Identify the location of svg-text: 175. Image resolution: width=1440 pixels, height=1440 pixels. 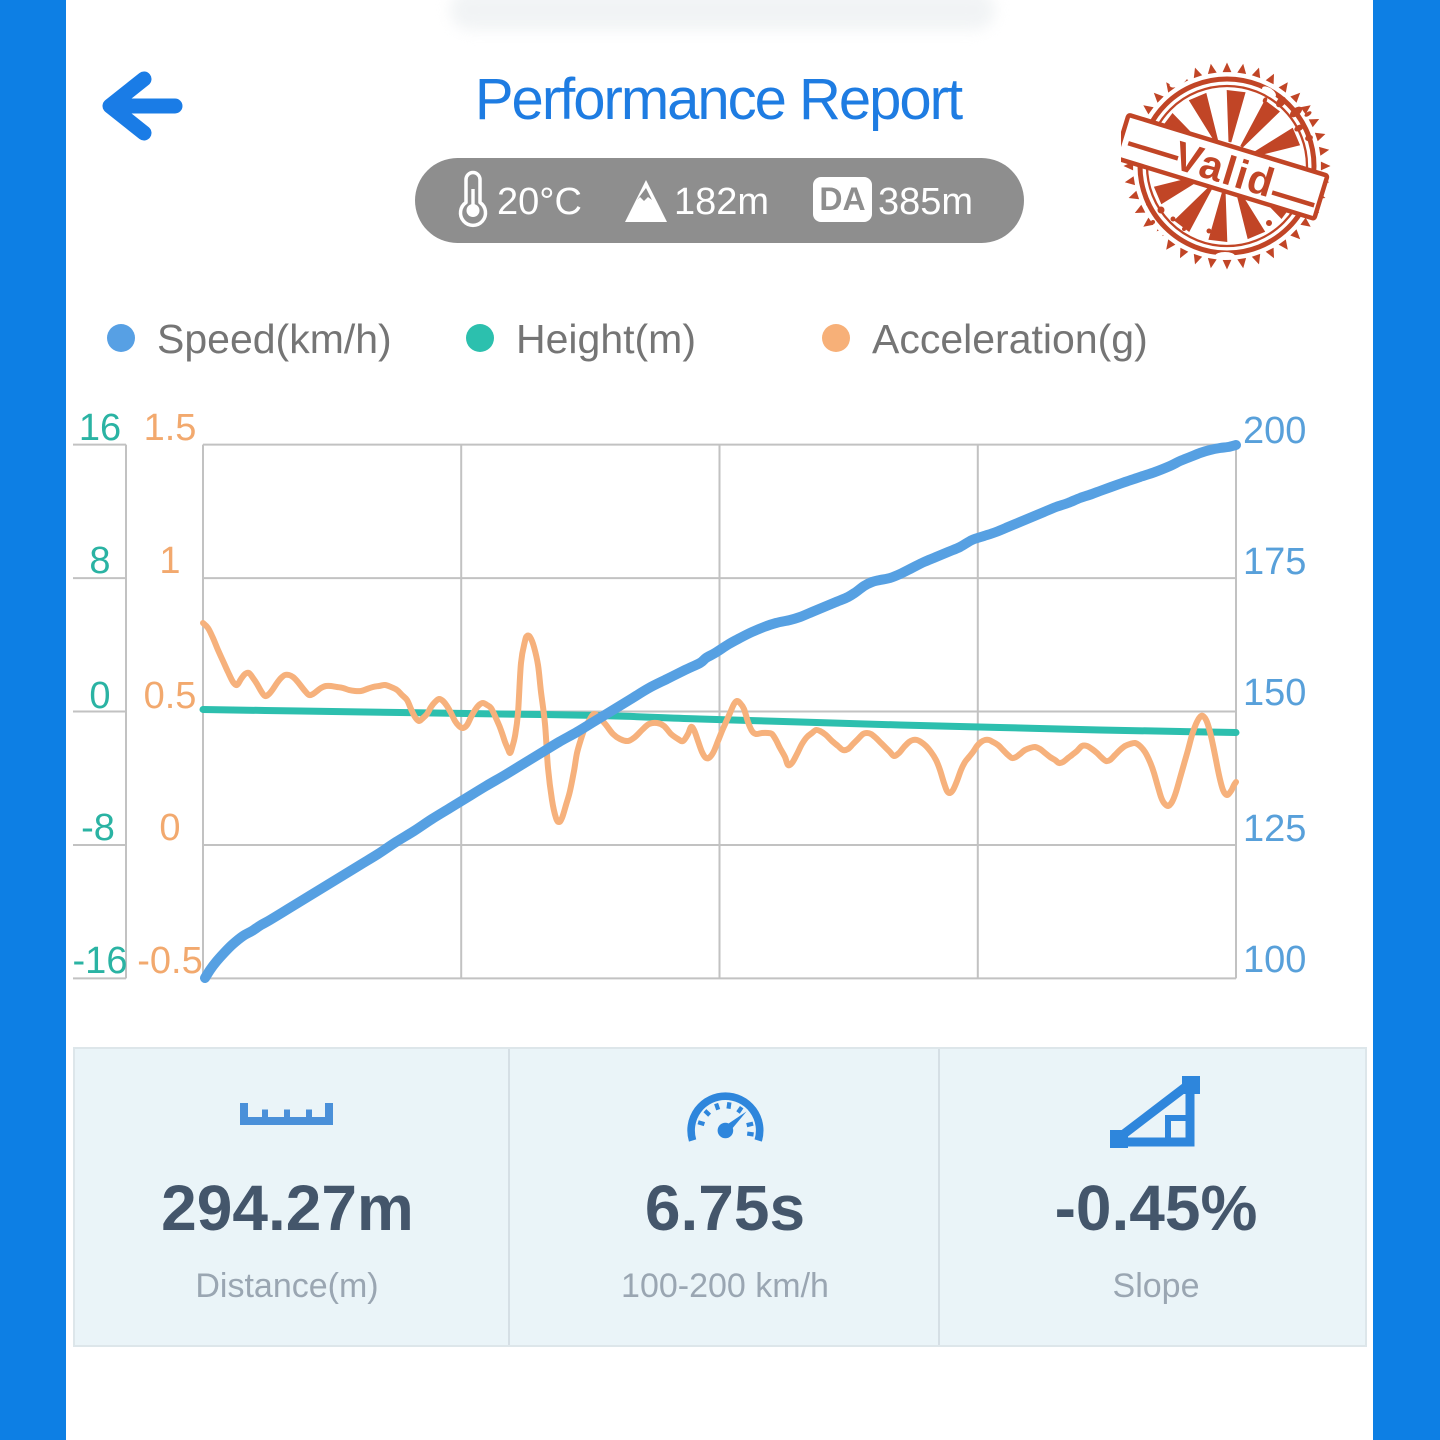
(1274, 562).